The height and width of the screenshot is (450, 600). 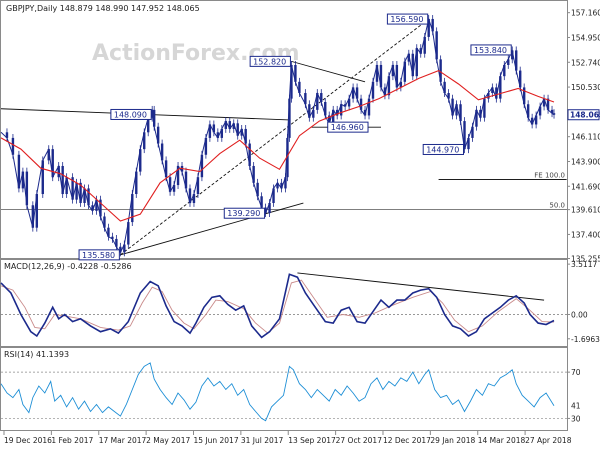 What do you see at coordinates (585, 62) in the screenshot?
I see `price-ytick-2: 152.740` at bounding box center [585, 62].